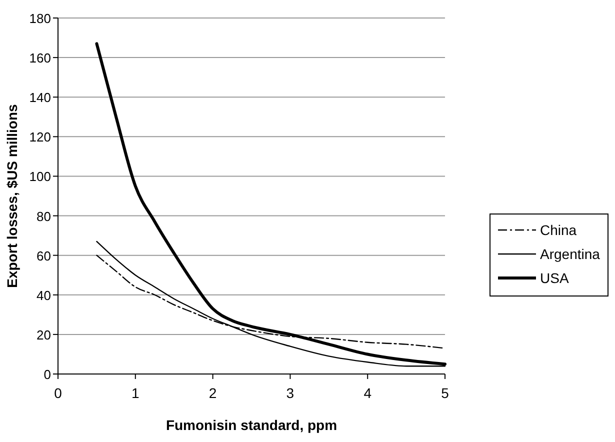 The image size is (615, 442). I want to click on legend-label: USA, so click(555, 278).